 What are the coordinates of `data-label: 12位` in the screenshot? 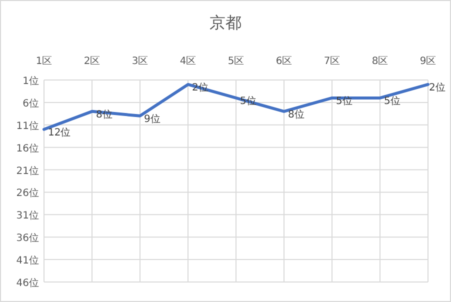 It's located at (59, 132).